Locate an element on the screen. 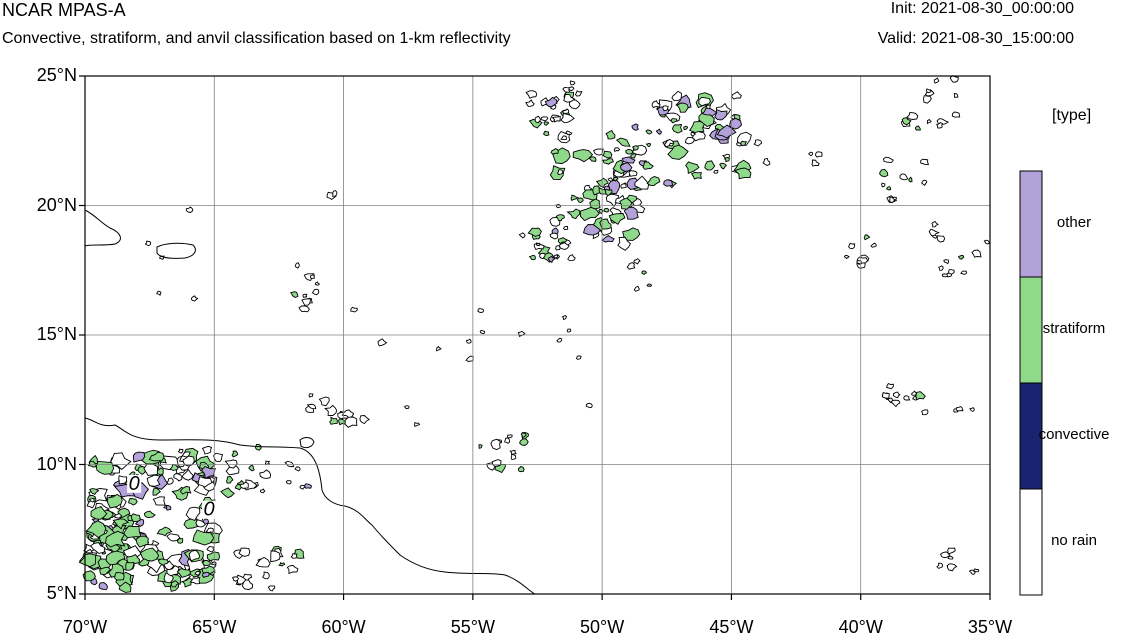 Image resolution: width=1128 pixels, height=641 pixels. init-time: Init: 2021-08-30_00:00:00 is located at coordinates (982, 8).